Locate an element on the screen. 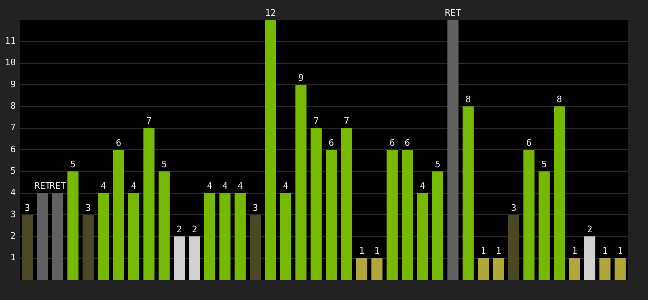 This screenshot has height=300, width=648. y-tick-label: 3 is located at coordinates (13, 215).